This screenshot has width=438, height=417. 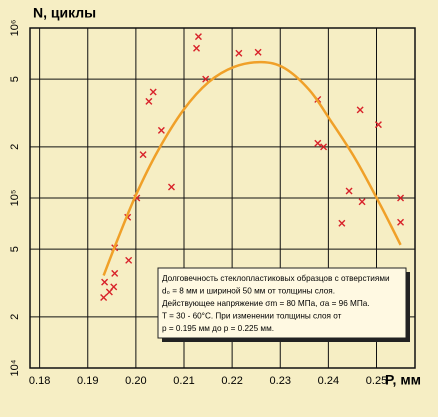 I want to click on x-tick-label: 0.18, so click(x=39, y=381).